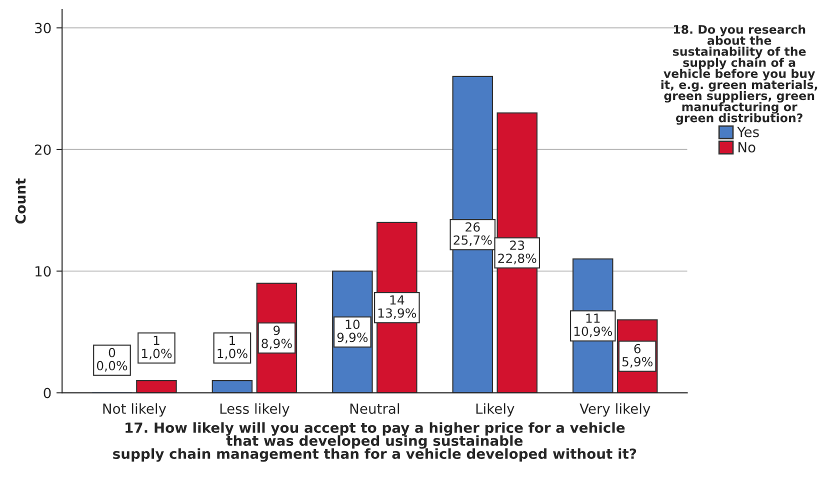 The width and height of the screenshot is (828, 479). I want to click on y-axis-title: Count, so click(20, 201).